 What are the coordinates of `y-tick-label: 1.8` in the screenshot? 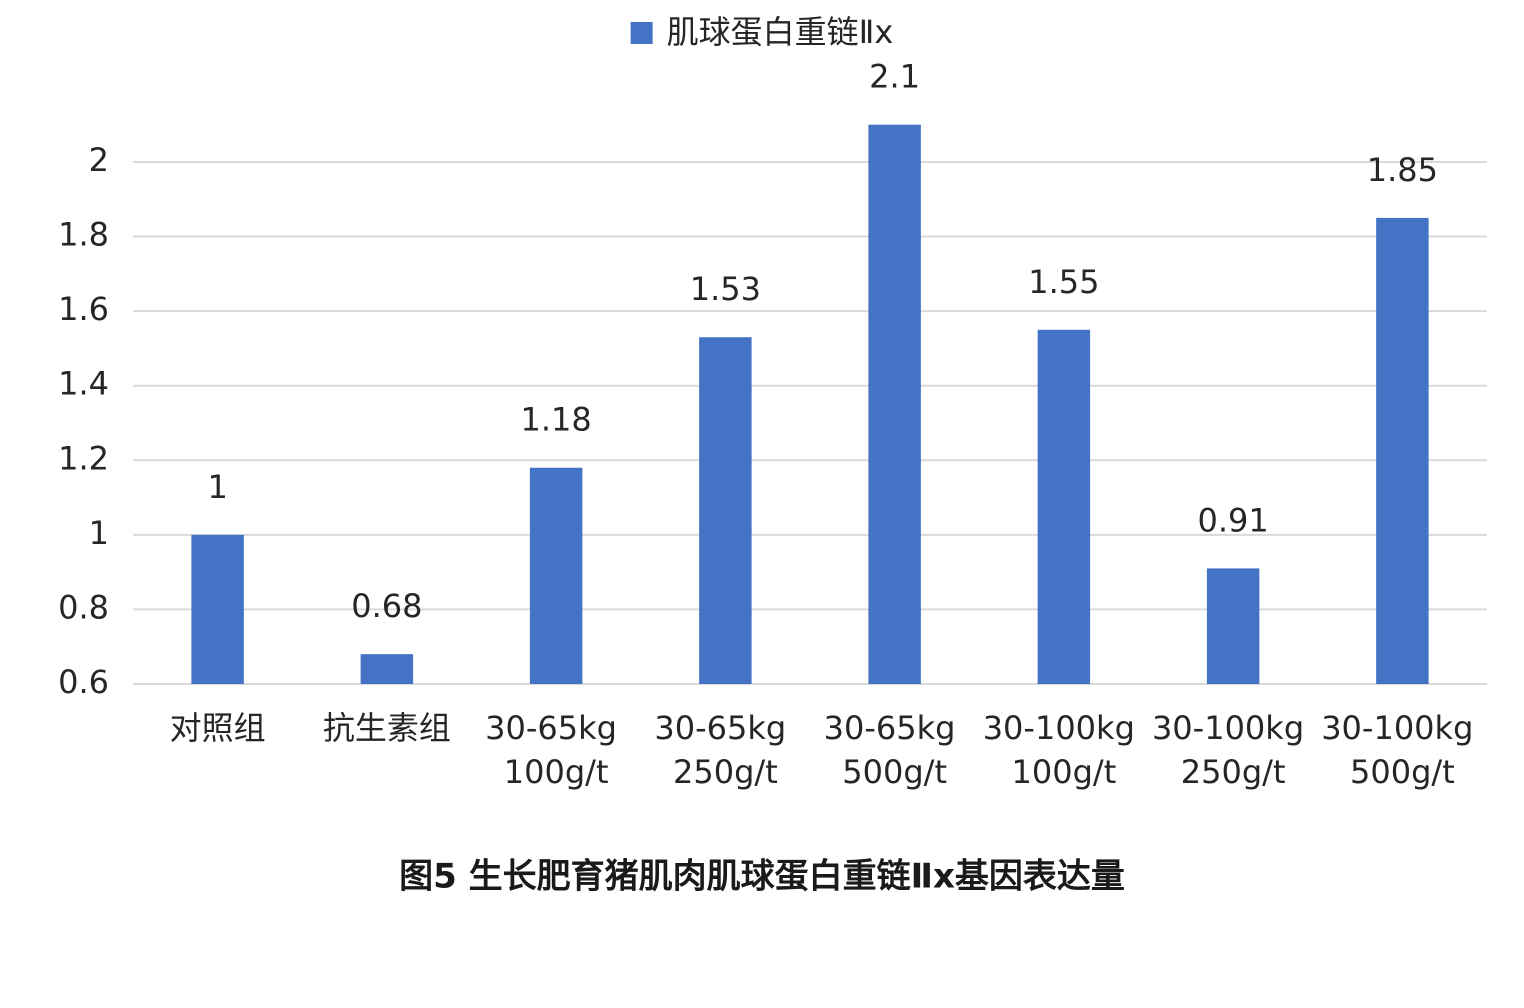 It's located at (83, 235).